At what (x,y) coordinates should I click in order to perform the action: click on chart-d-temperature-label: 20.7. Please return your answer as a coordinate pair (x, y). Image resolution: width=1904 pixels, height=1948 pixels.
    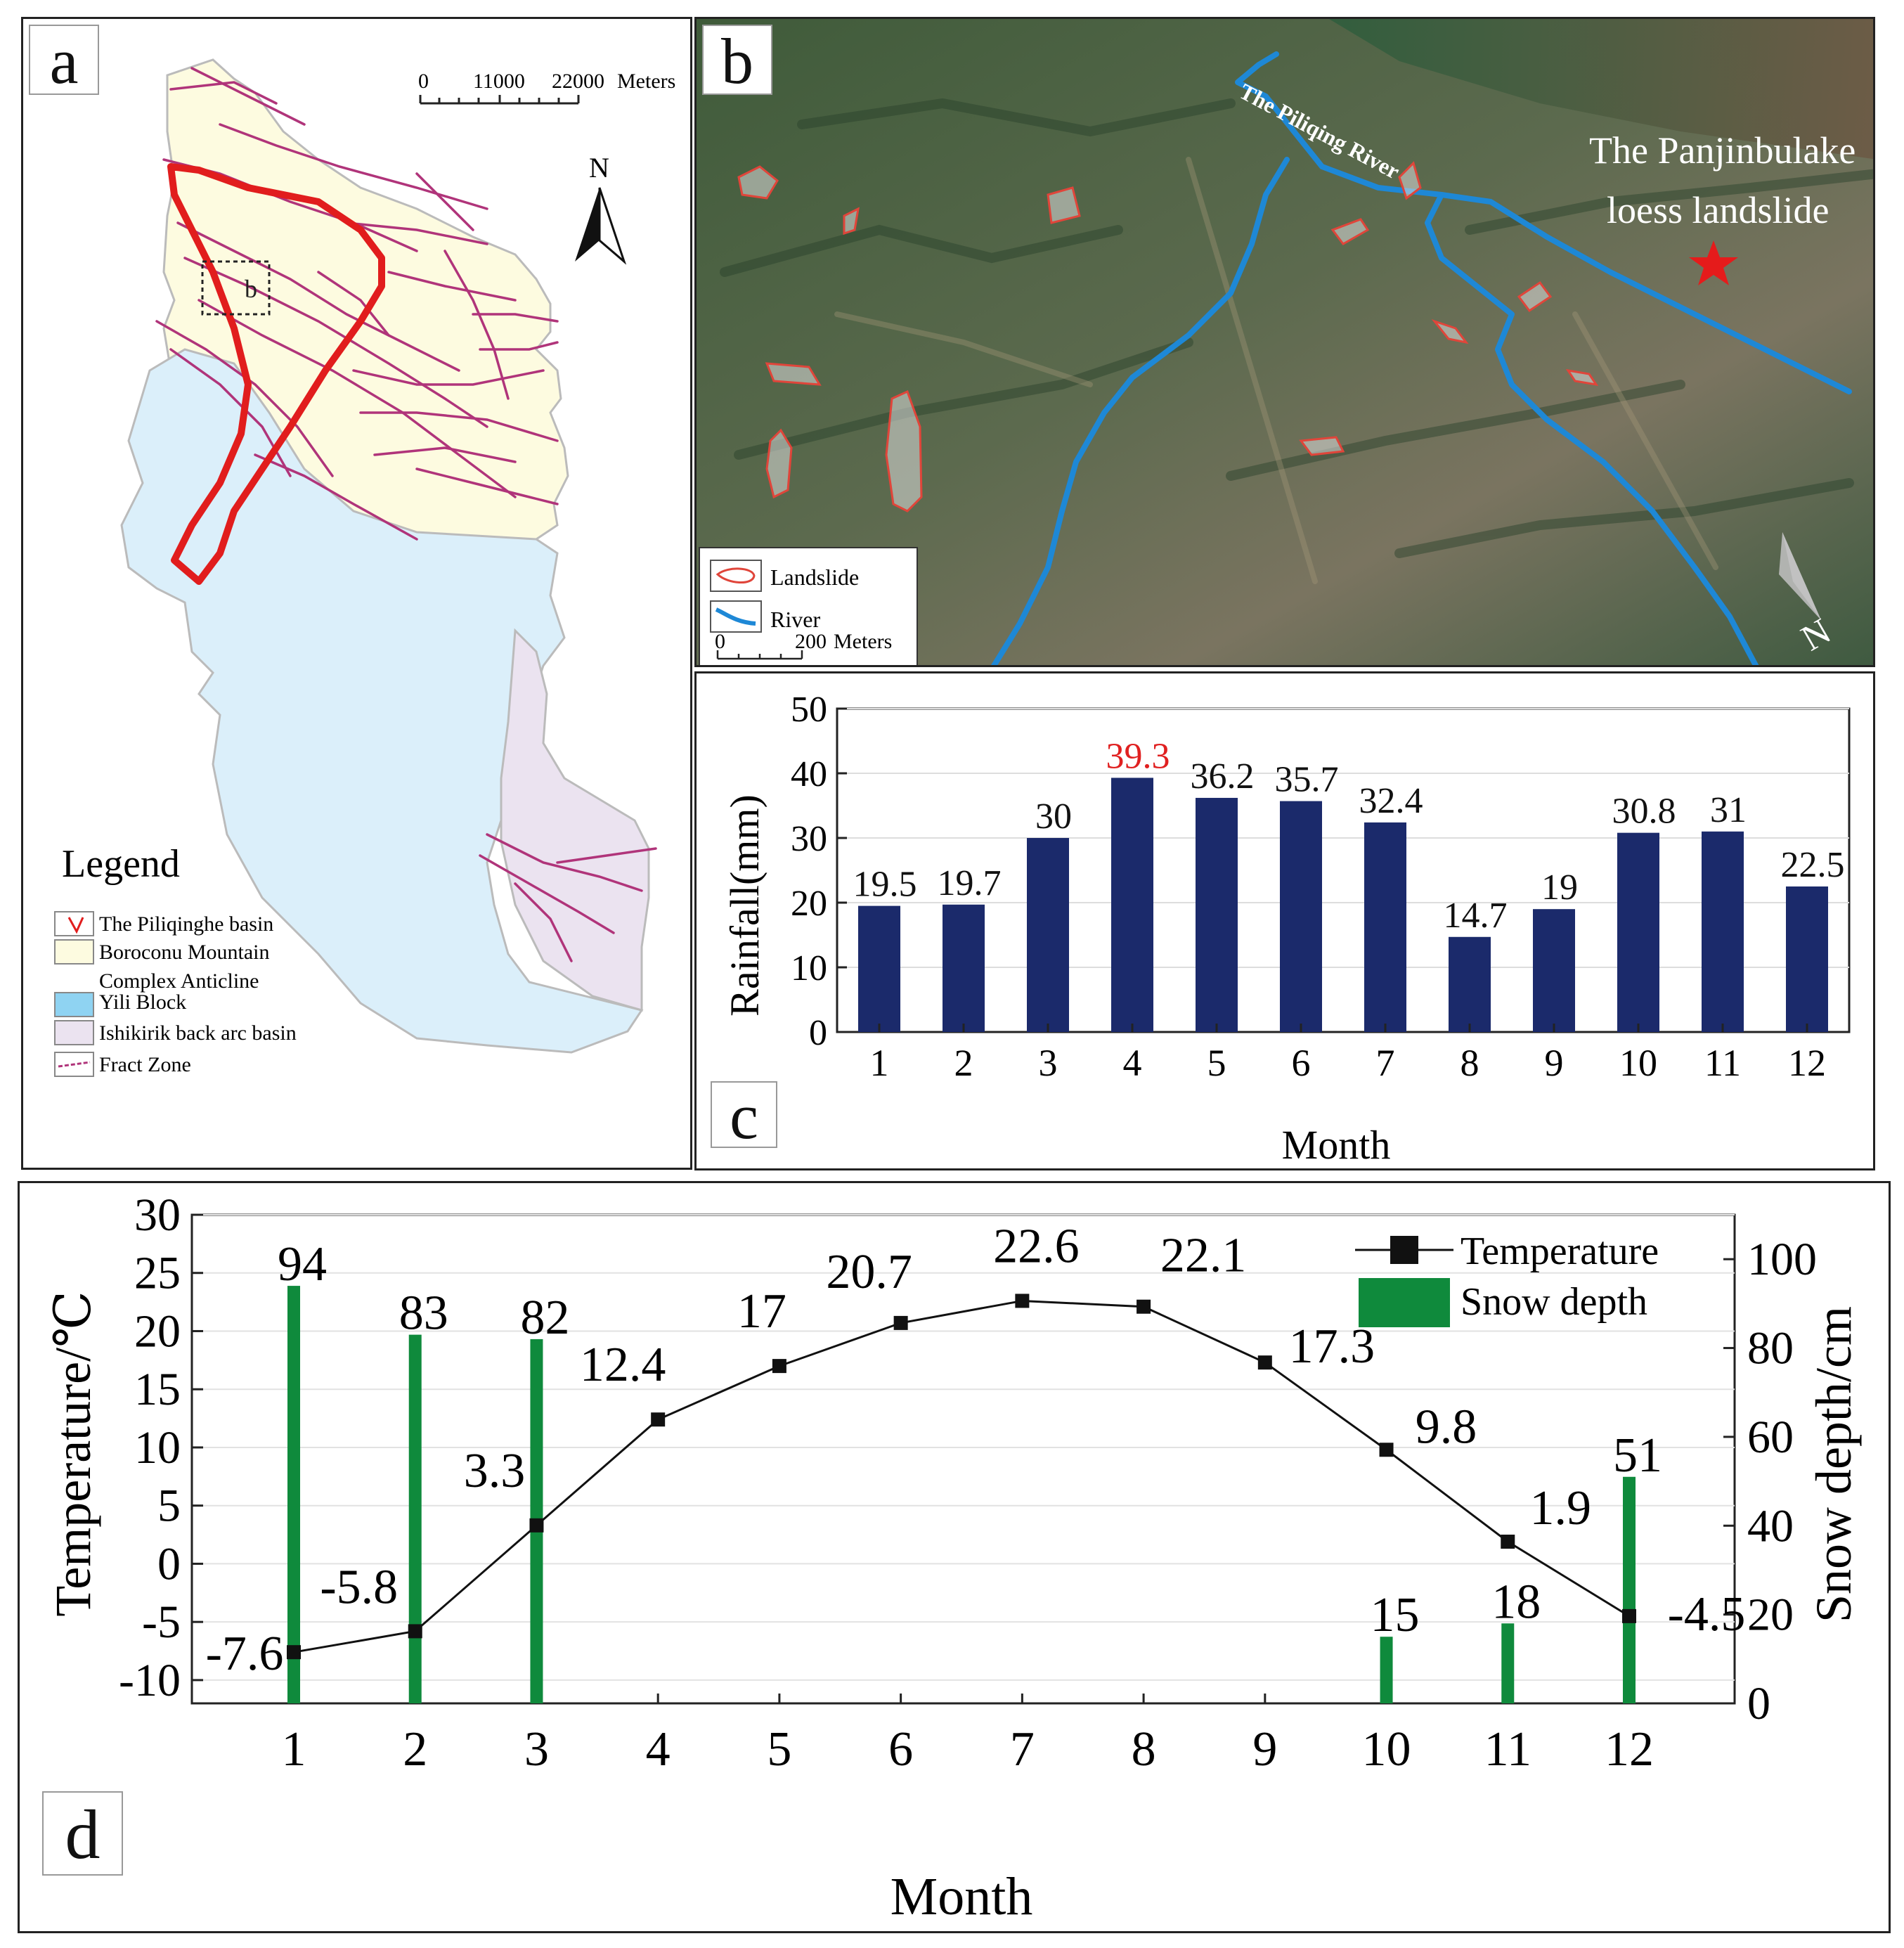
    Looking at the image, I should click on (869, 1272).